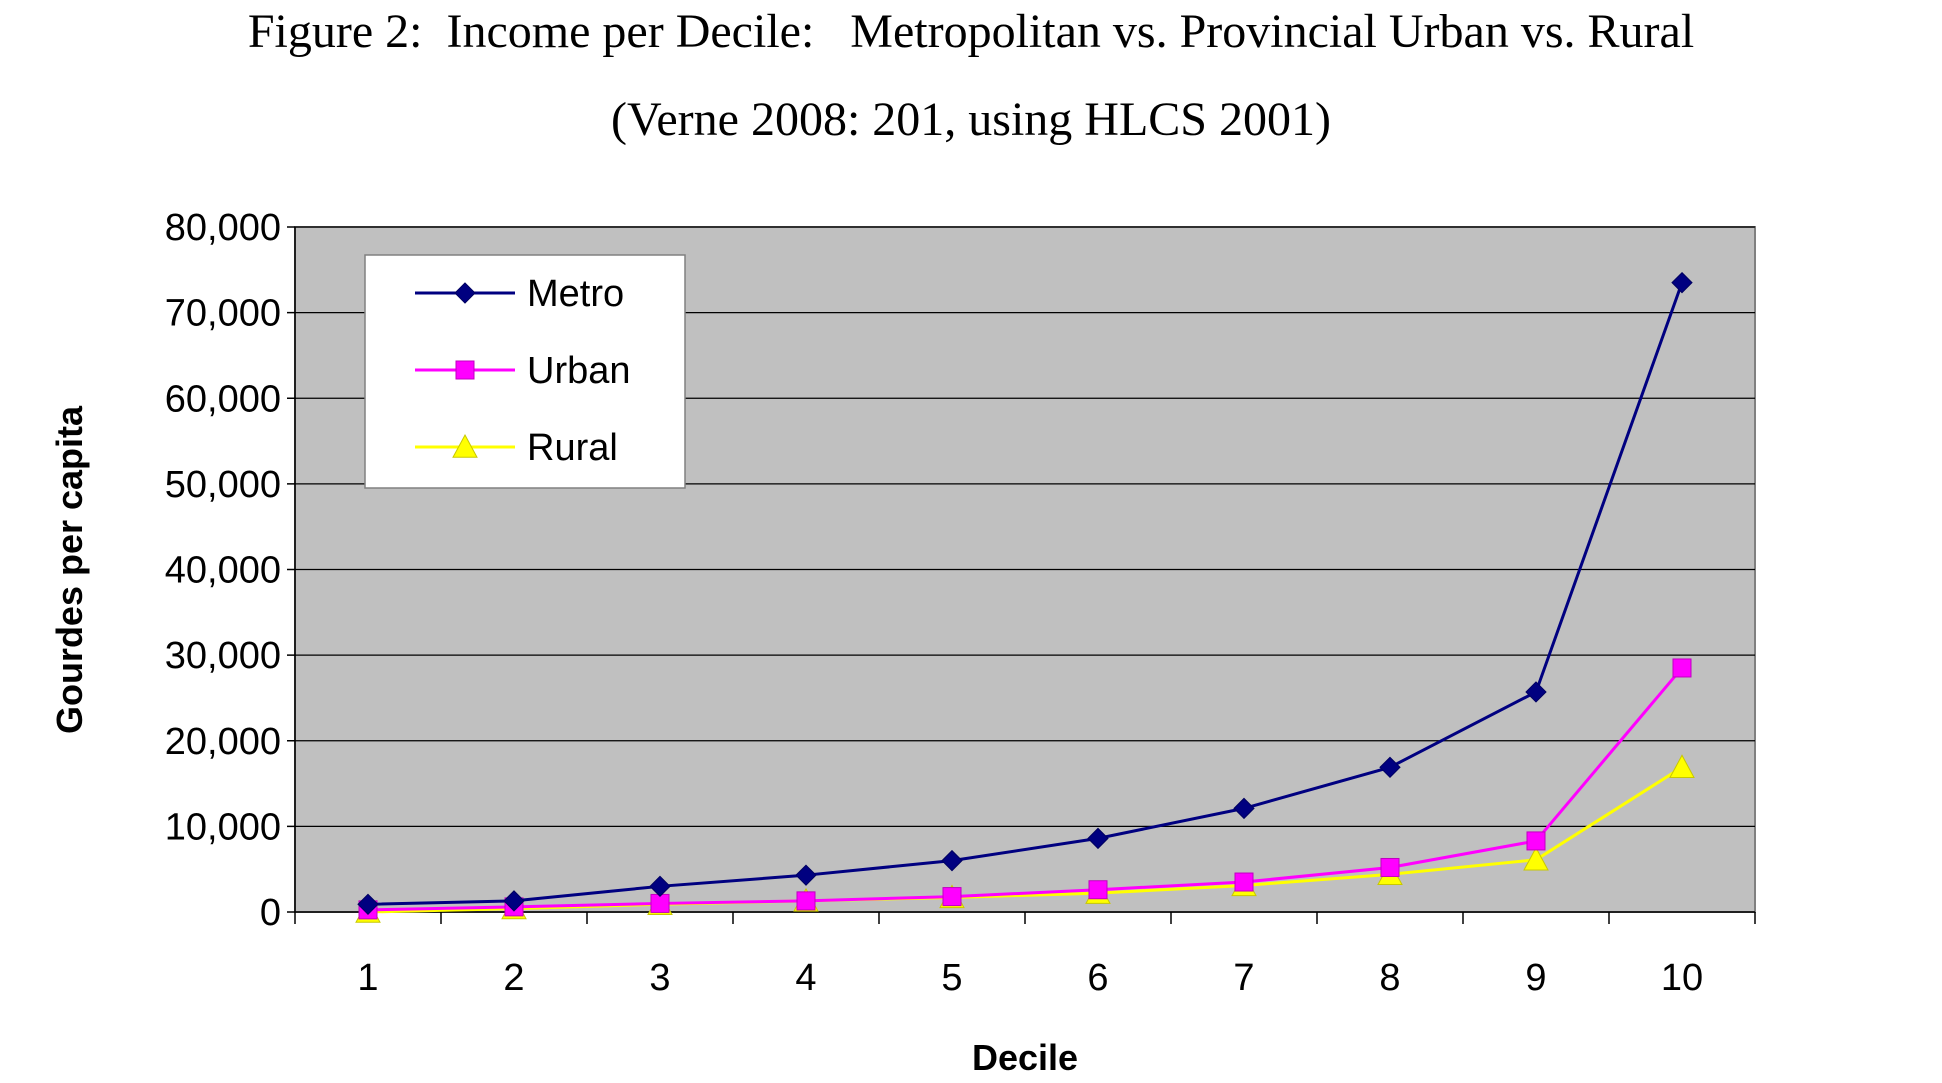 The width and height of the screenshot is (1942, 1083). Describe the element at coordinates (1097, 978) in the screenshot. I see `x-tick-label: 6` at that location.